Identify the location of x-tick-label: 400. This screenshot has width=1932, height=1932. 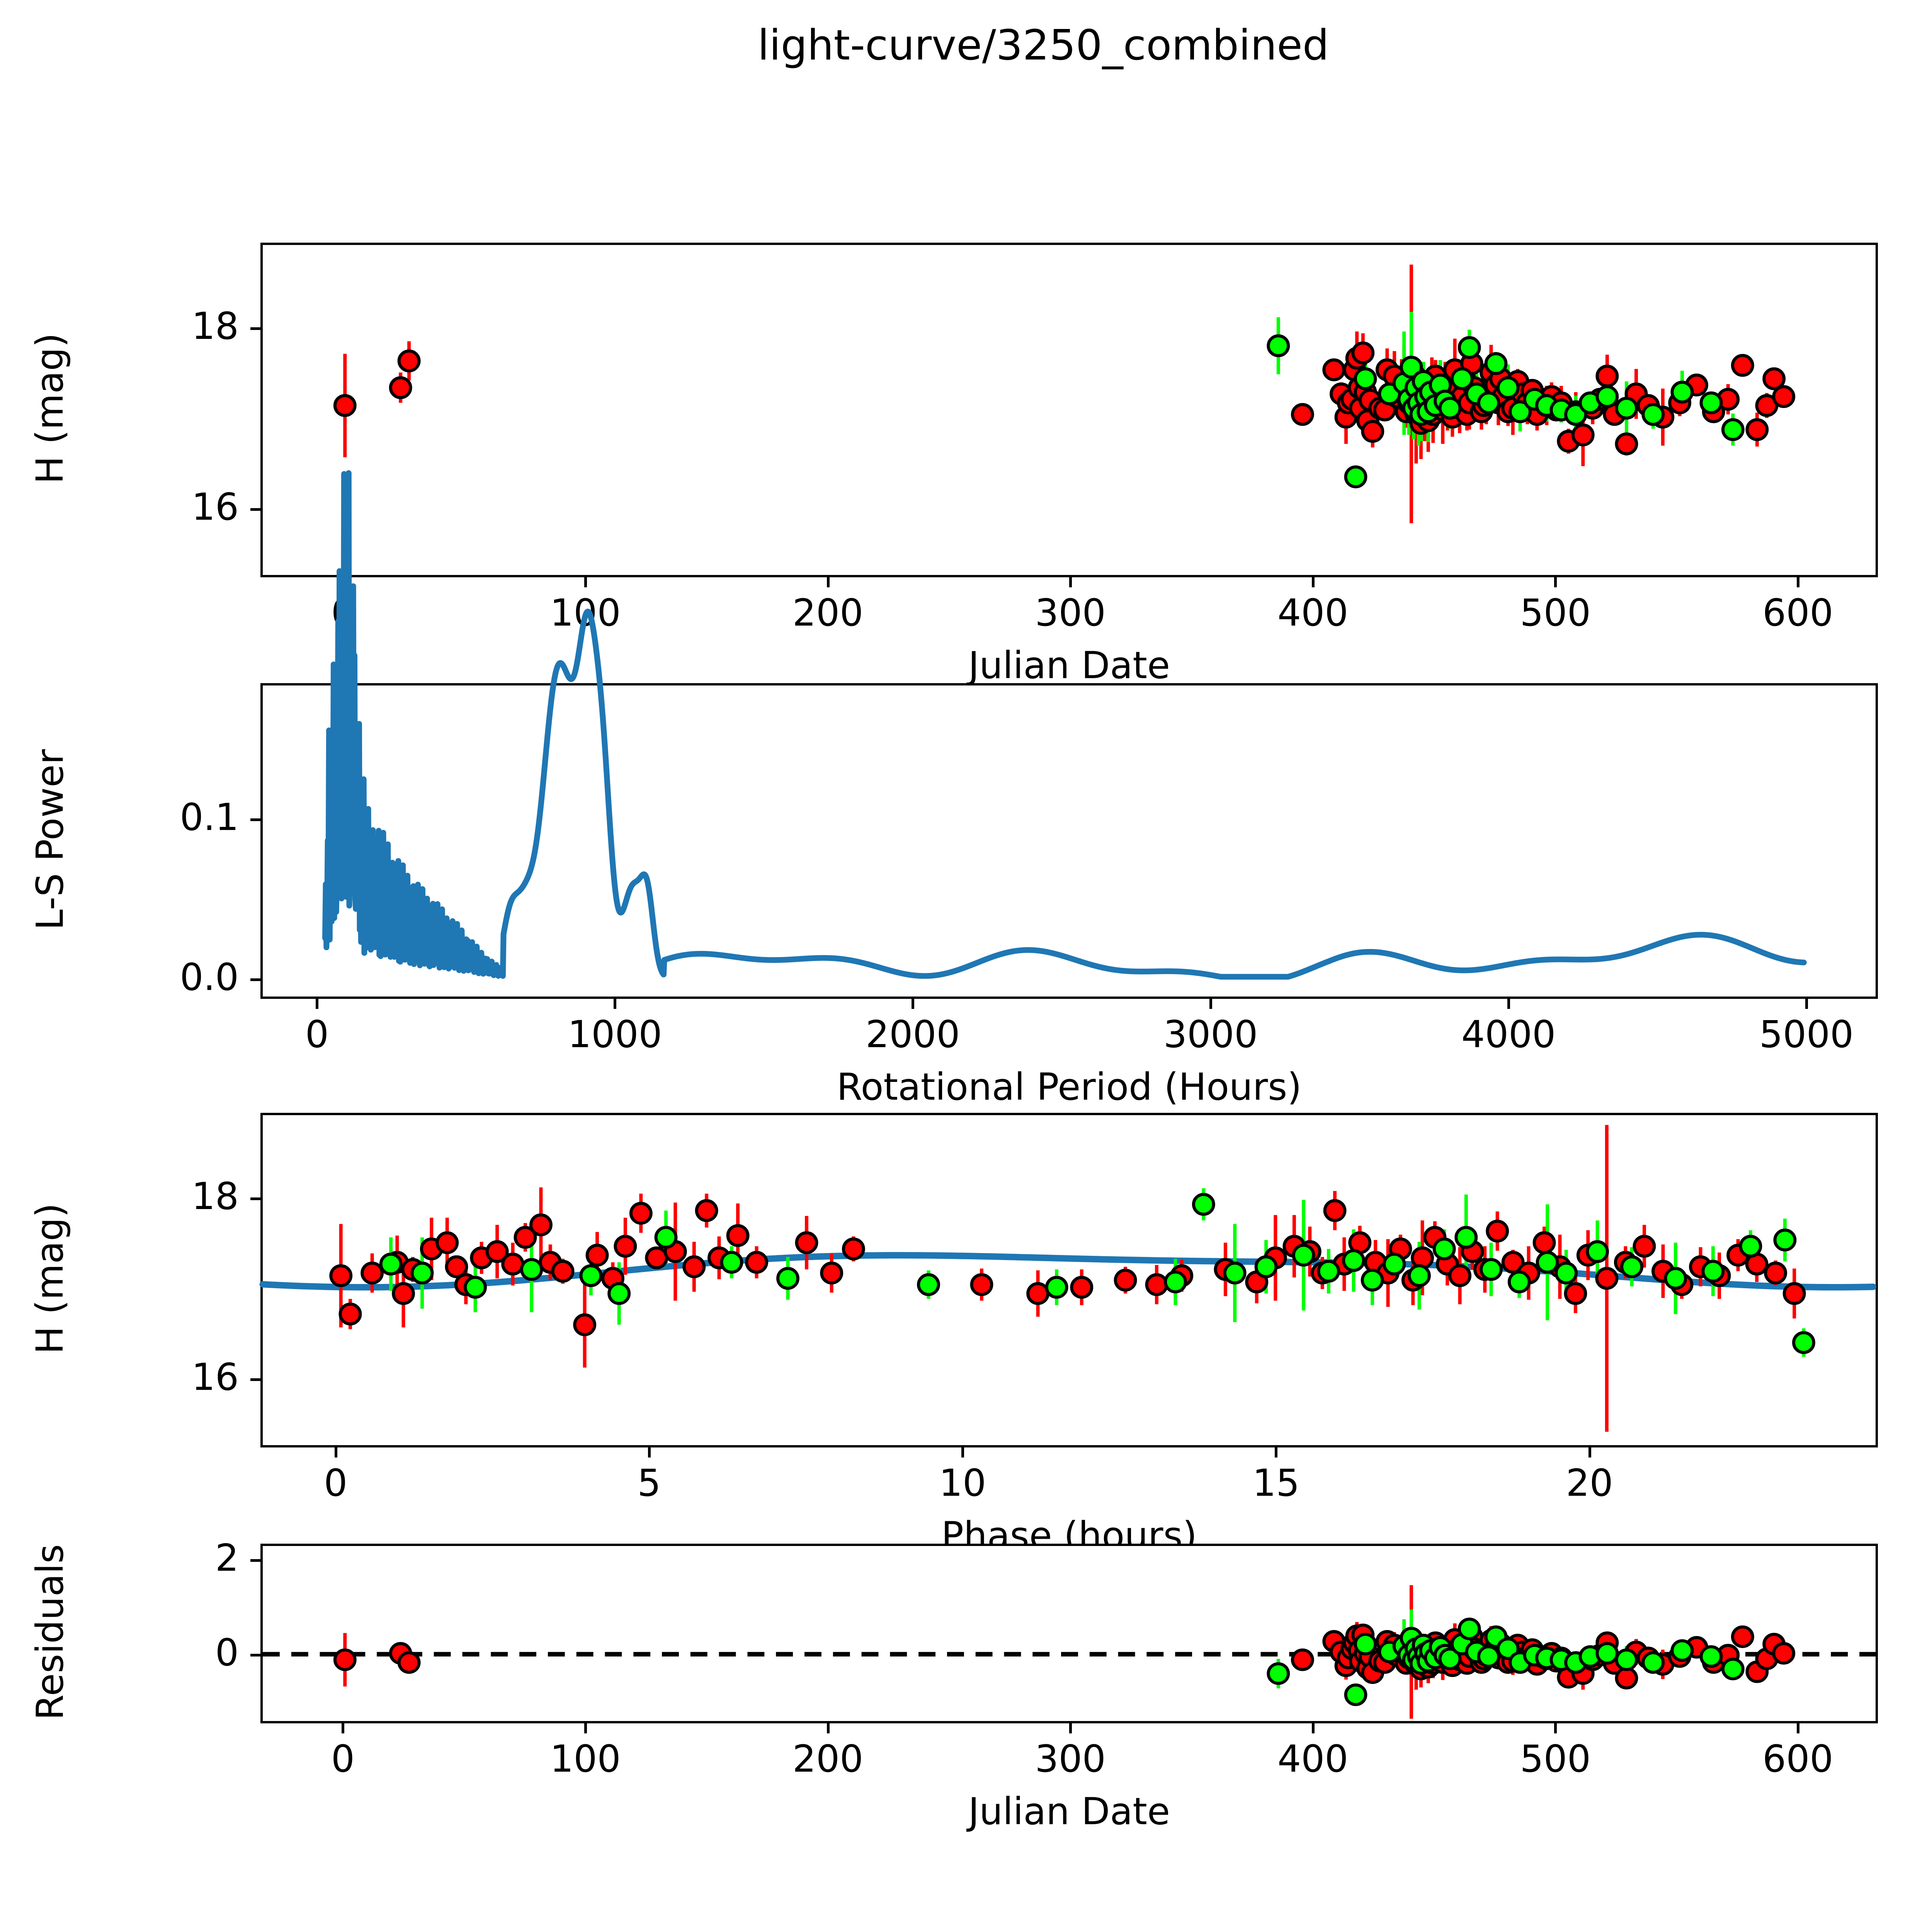
(1313, 613).